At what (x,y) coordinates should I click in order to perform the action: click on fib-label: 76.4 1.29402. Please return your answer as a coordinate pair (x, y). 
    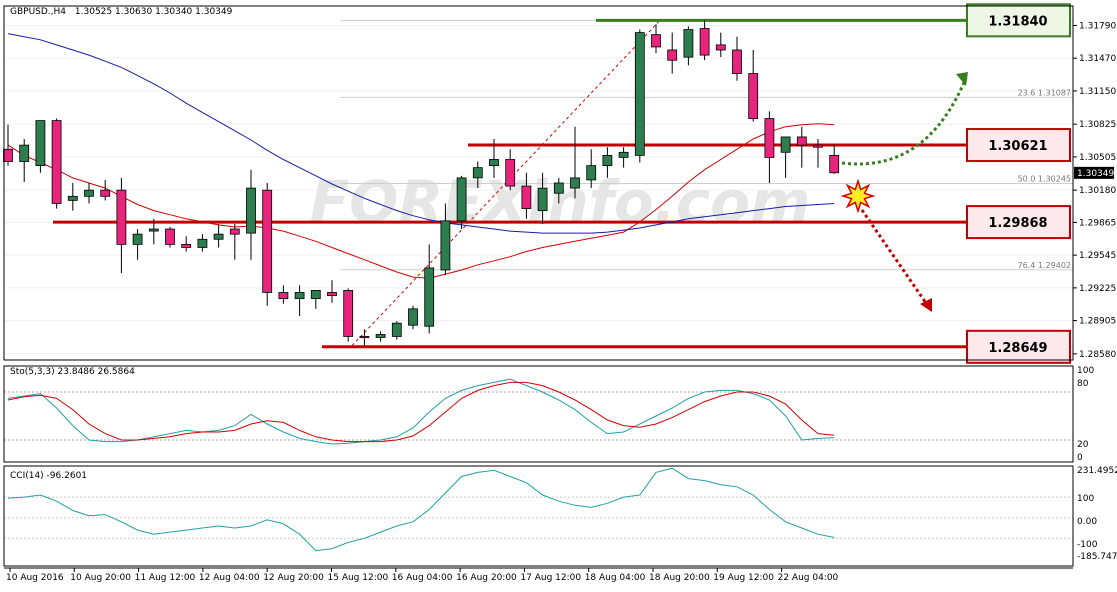
    Looking at the image, I should click on (1044, 265).